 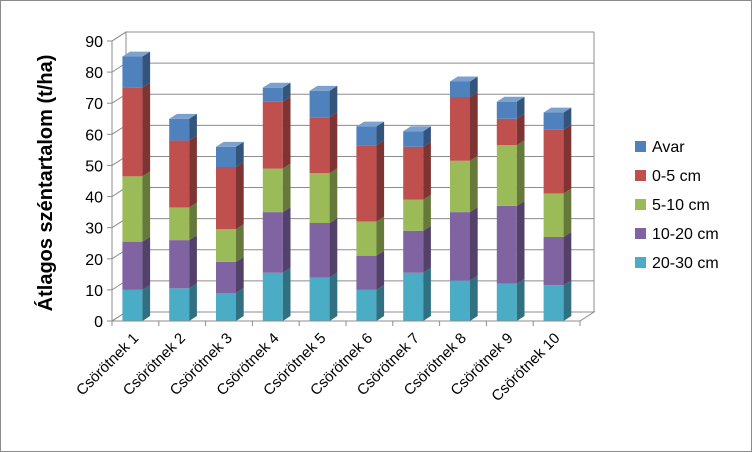 What do you see at coordinates (94, 42) in the screenshot?
I see `y-tick-label: 90` at bounding box center [94, 42].